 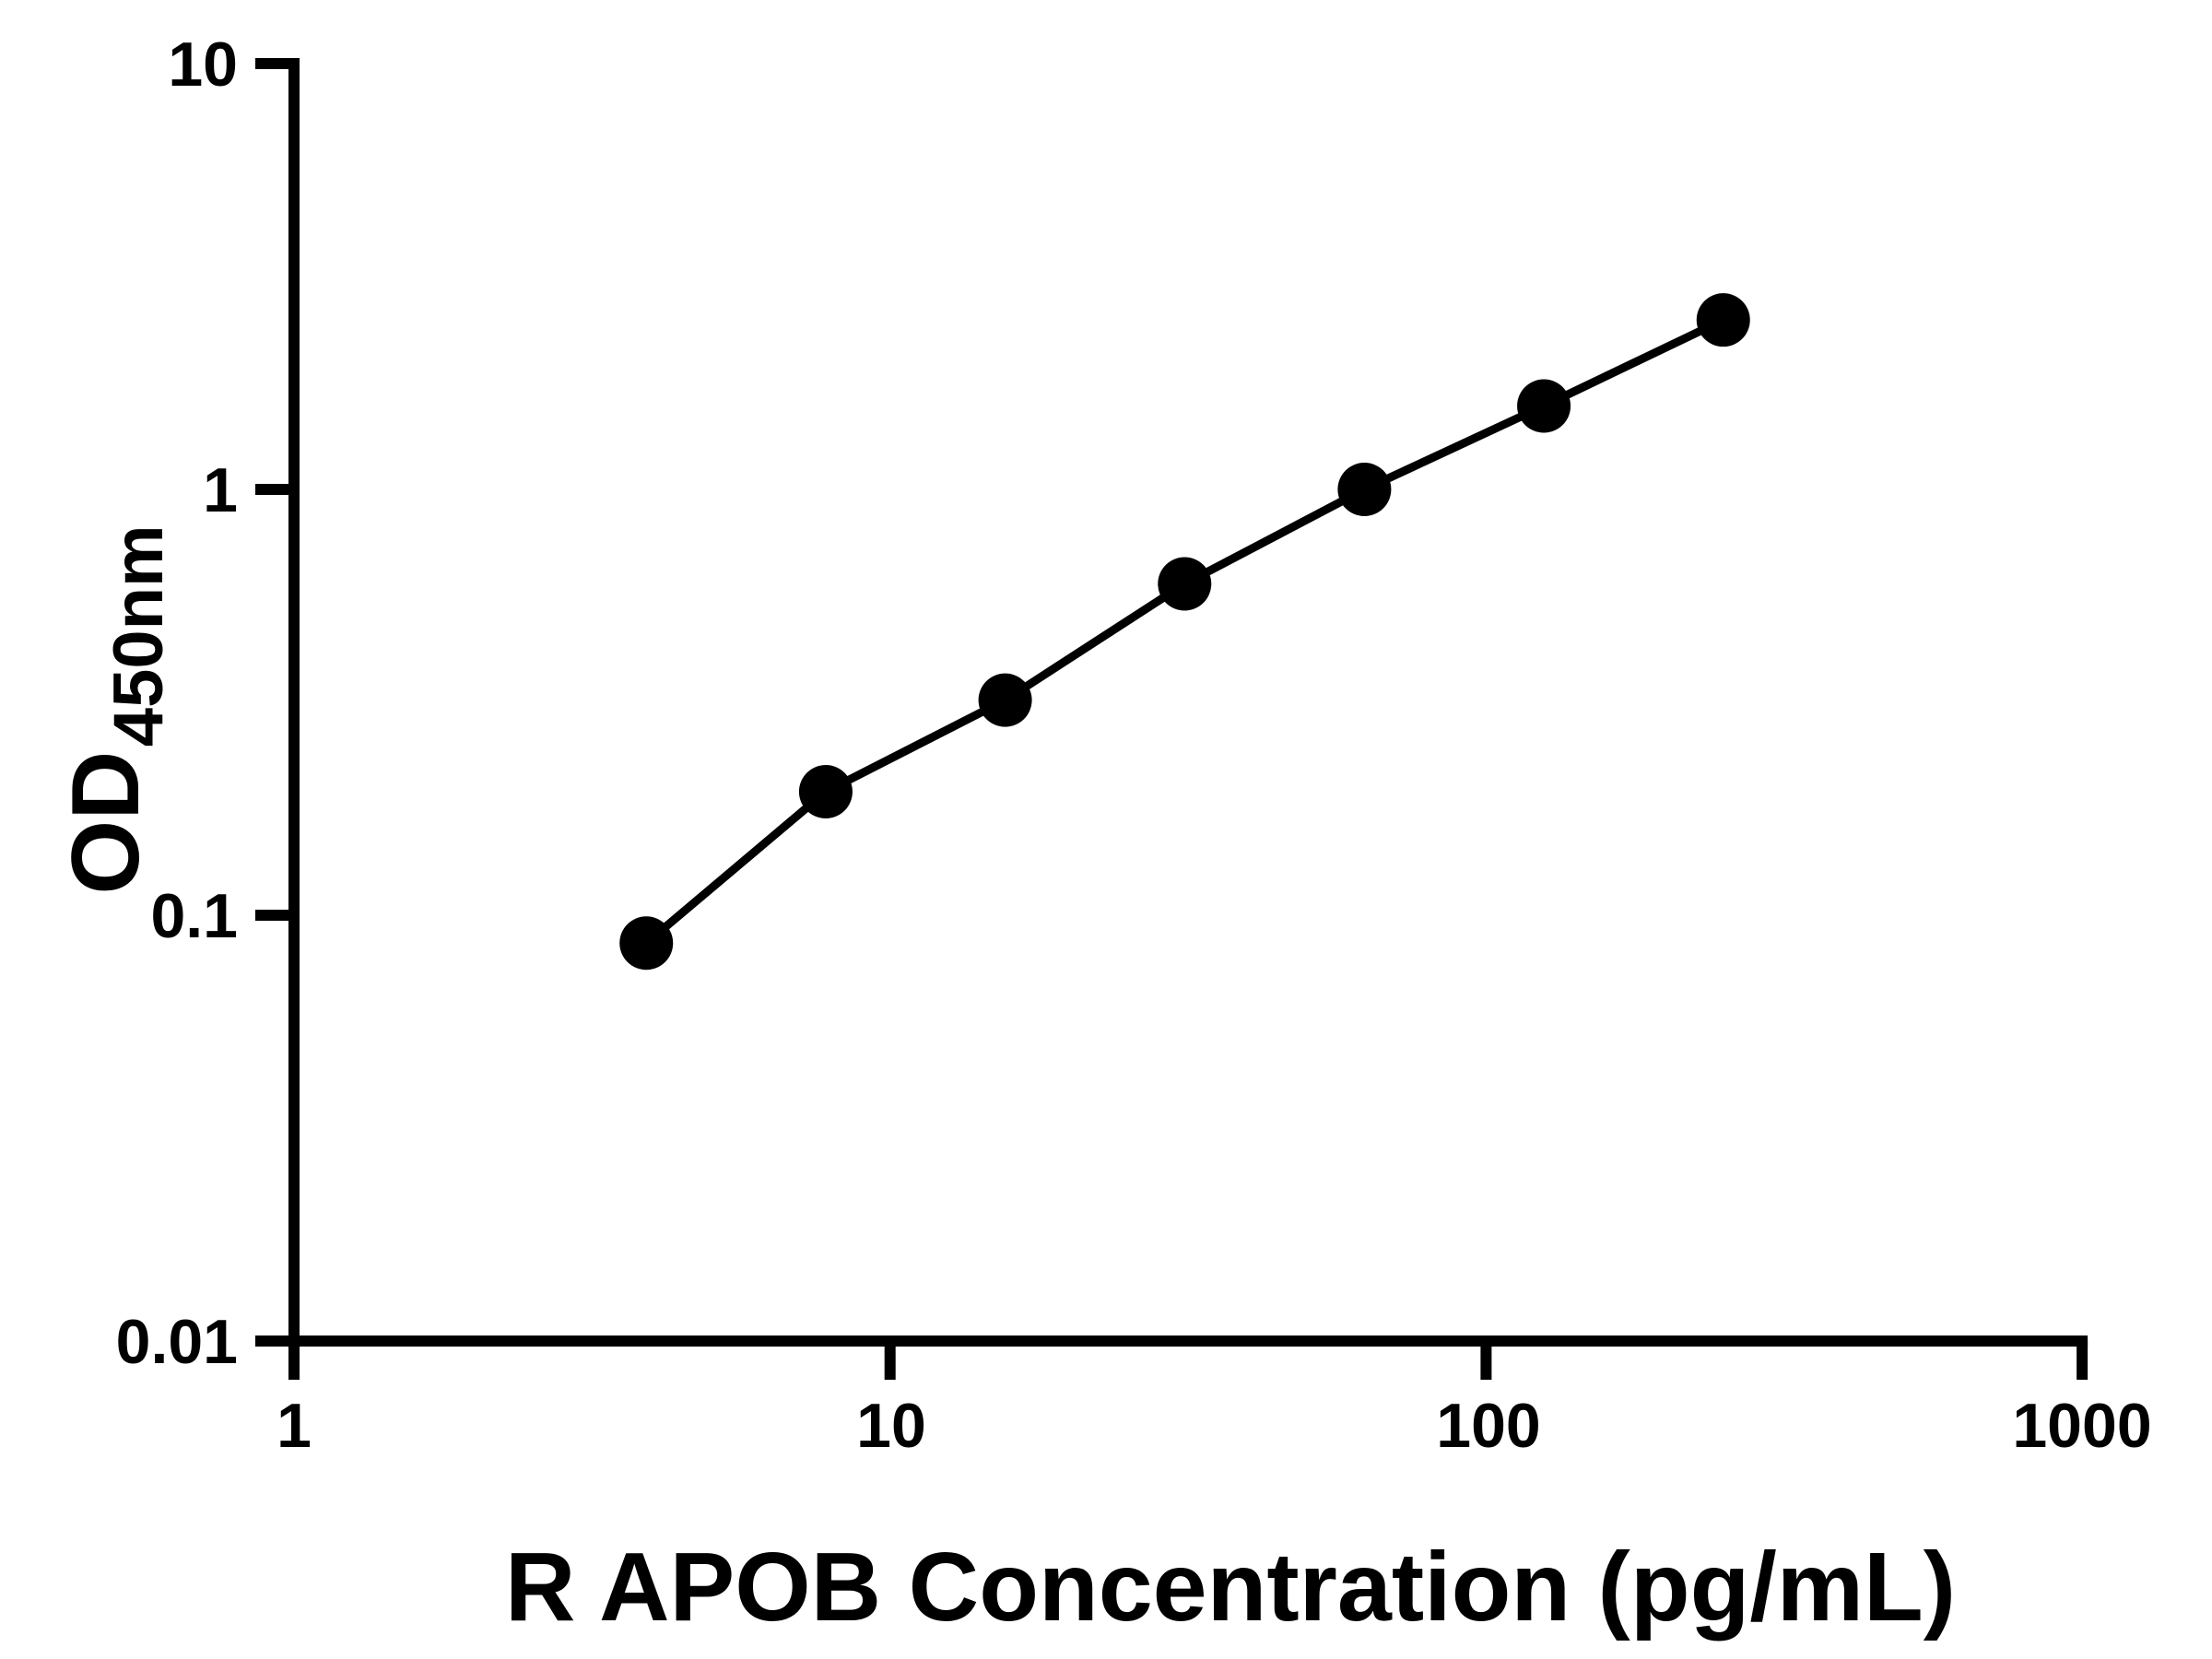 I want to click on y-axis-title: OD 450nm, so click(x=115, y=709).